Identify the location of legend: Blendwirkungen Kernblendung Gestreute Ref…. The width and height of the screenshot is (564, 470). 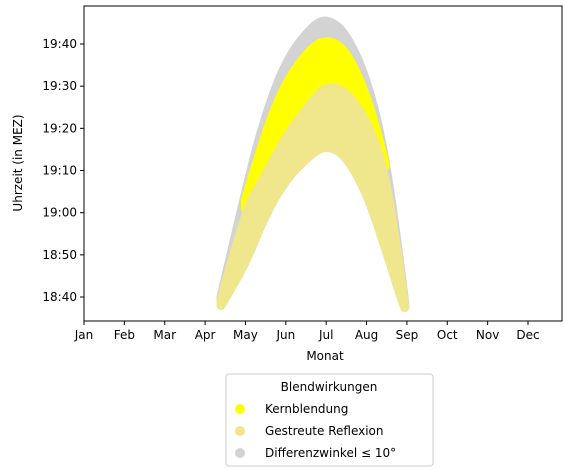
(329, 420).